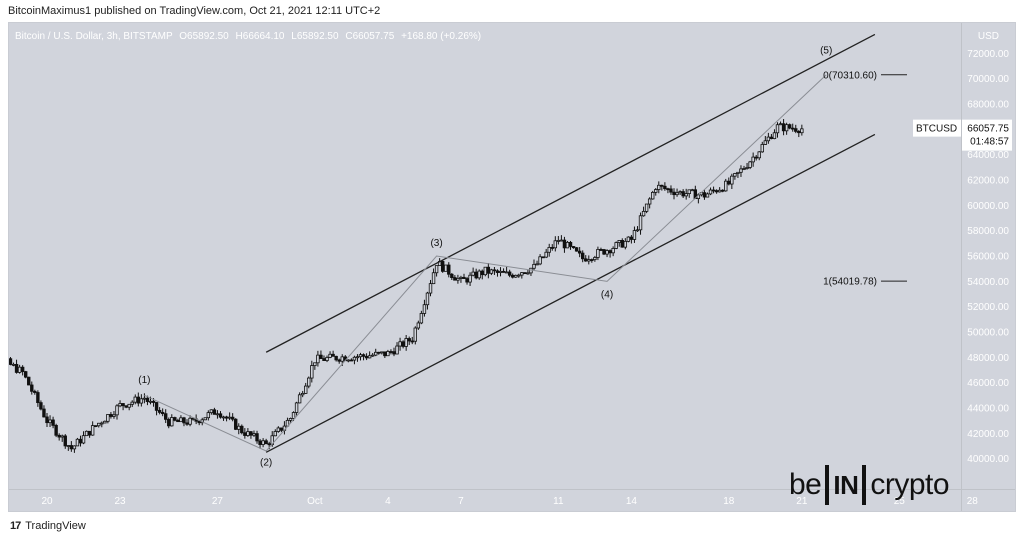  Describe the element at coordinates (988, 434) in the screenshot. I see `price-tick-label: 42000.00` at that location.